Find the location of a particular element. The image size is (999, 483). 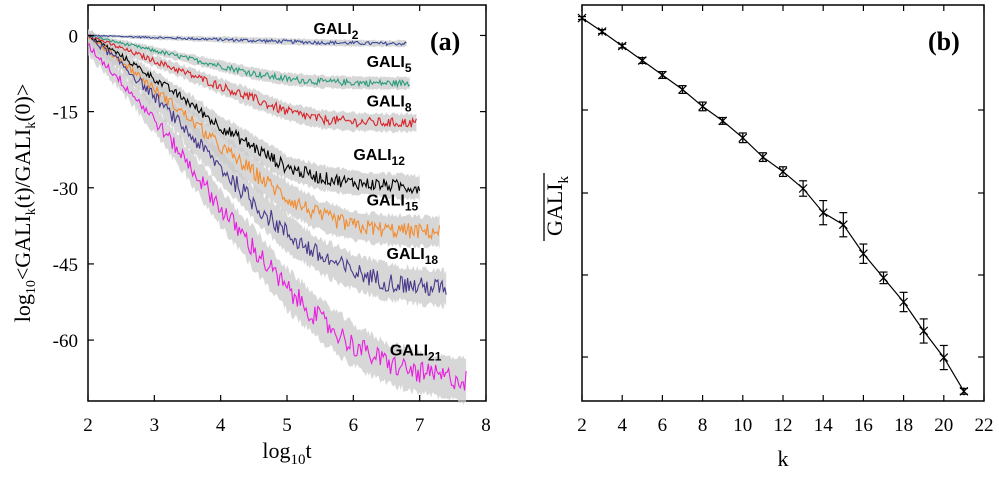

panel-b-x-tick-label: 14 is located at coordinates (824, 425).